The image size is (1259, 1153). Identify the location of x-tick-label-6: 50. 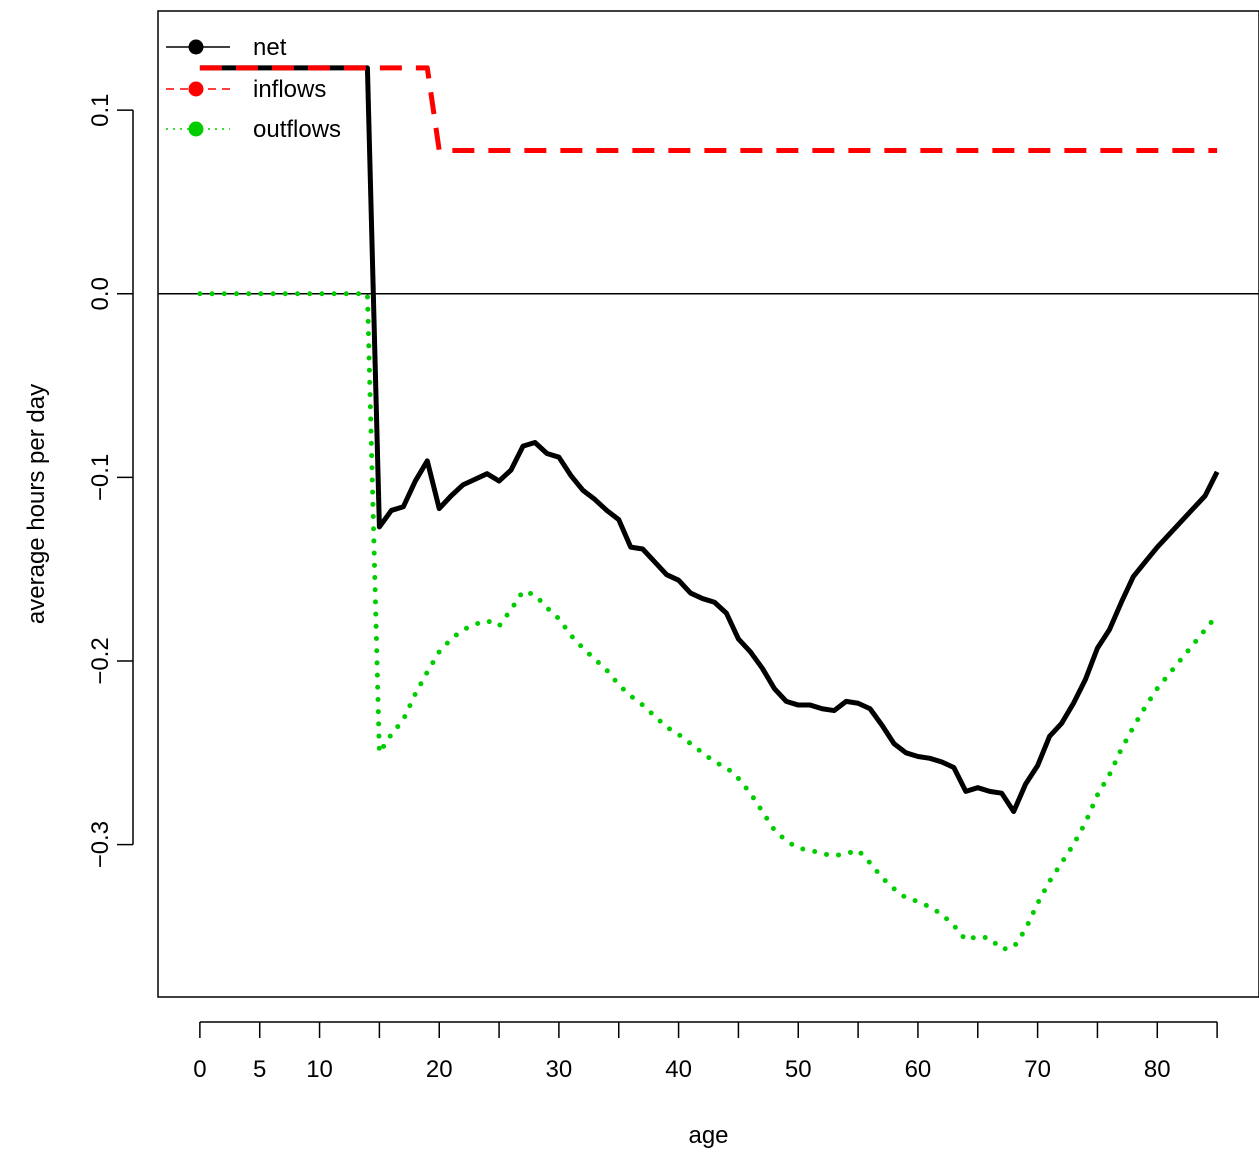
(798, 1069).